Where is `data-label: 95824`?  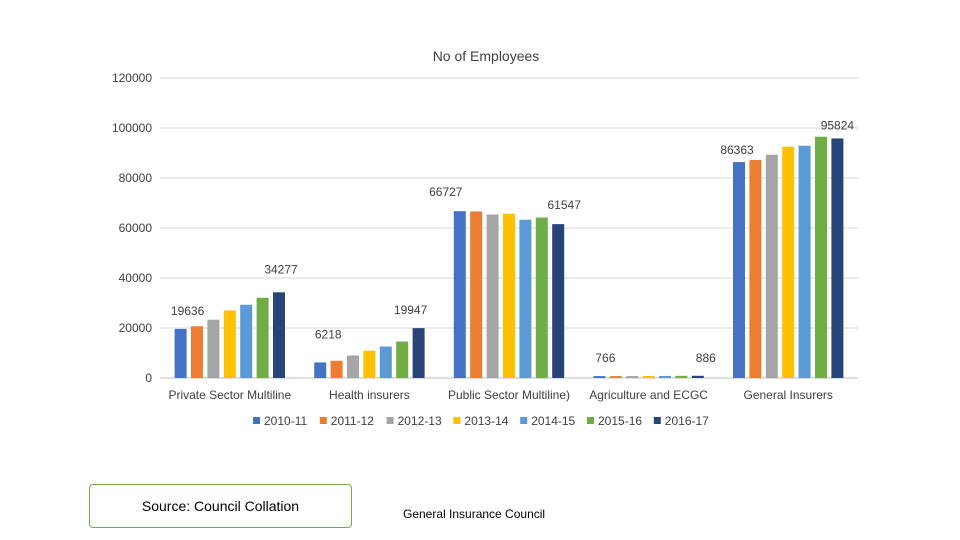
data-label: 95824 is located at coordinates (838, 125).